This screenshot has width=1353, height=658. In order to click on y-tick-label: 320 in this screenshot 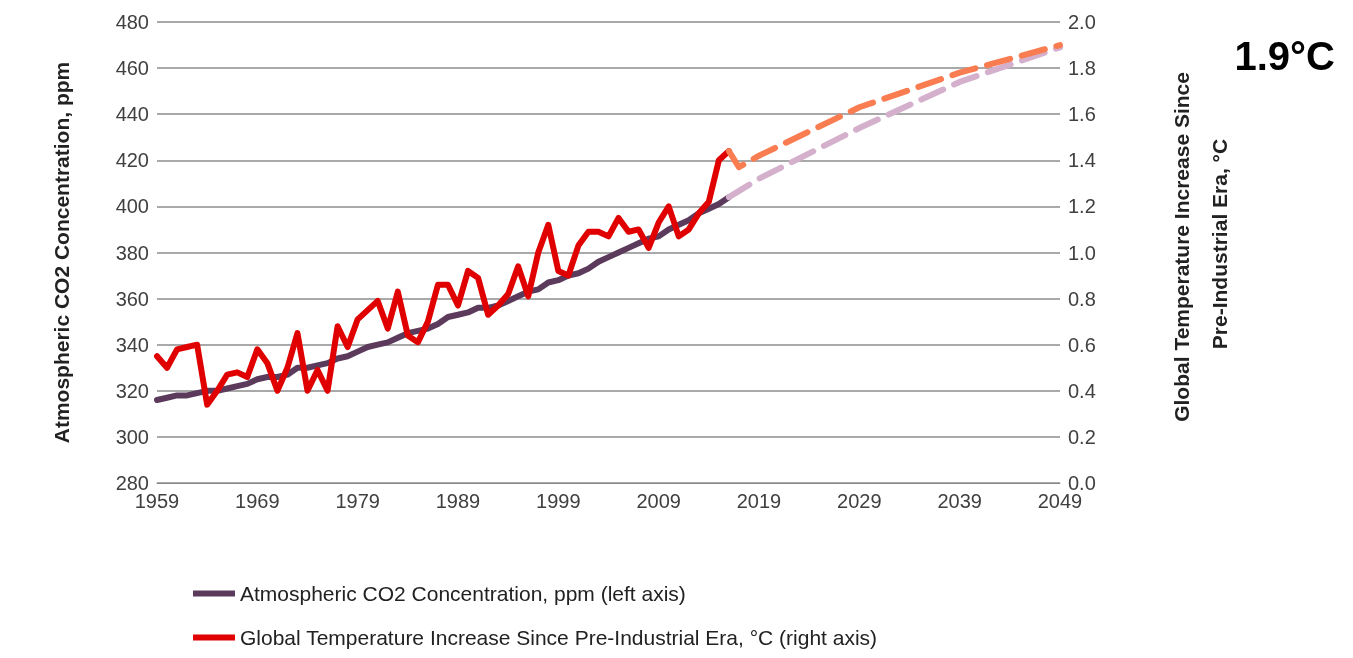, I will do `click(132, 390)`.